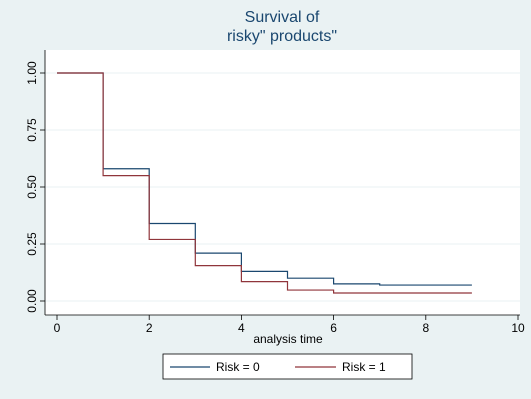  Describe the element at coordinates (425, 328) in the screenshot. I see `x-tick-label-4: 8` at that location.